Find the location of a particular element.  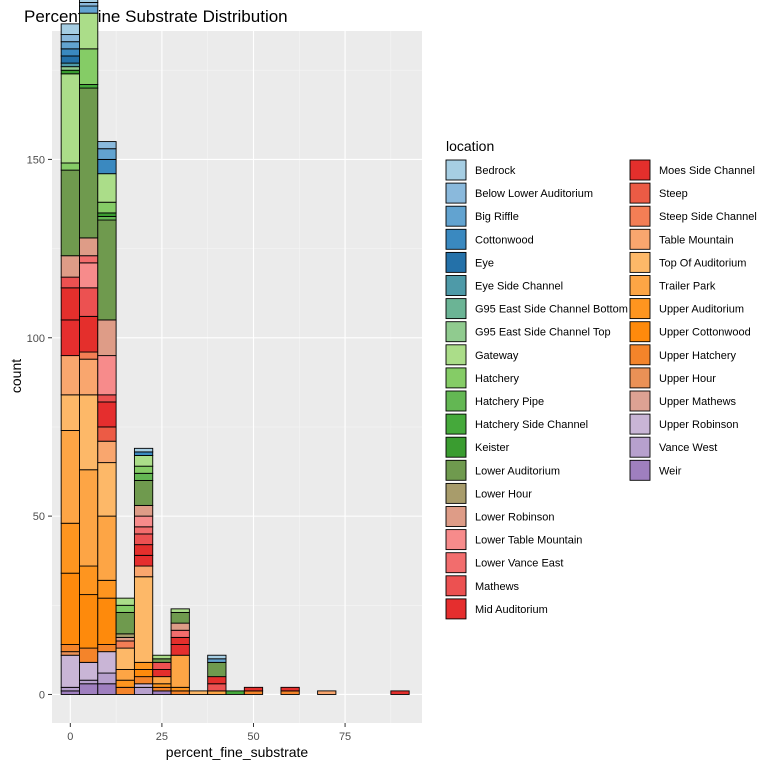

legend-label: Vance West is located at coordinates (688, 448).